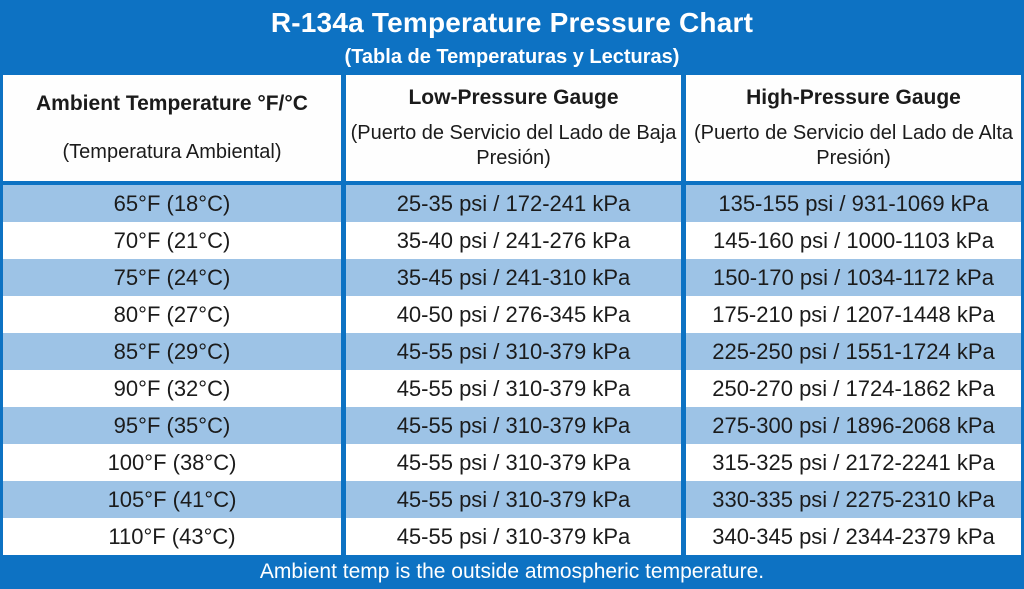 Image resolution: width=1024 pixels, height=589 pixels. I want to click on column-header-label: Low-Pressure Gauge, so click(513, 97).